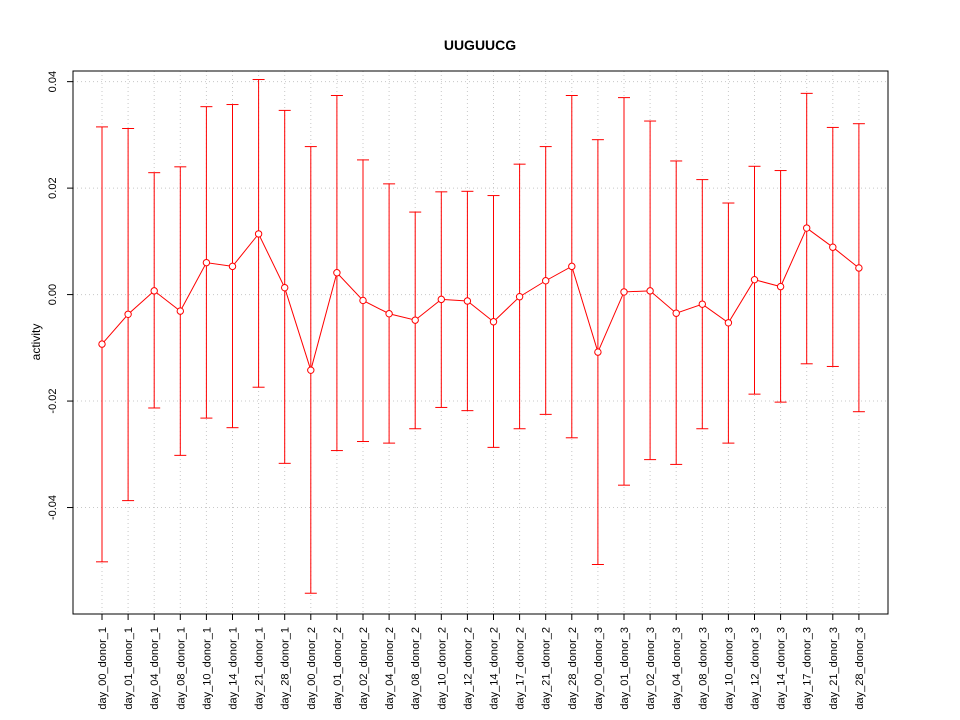 The width and height of the screenshot is (960, 720). I want to click on x-tick-label: day_28_donor_3, so click(860, 668).